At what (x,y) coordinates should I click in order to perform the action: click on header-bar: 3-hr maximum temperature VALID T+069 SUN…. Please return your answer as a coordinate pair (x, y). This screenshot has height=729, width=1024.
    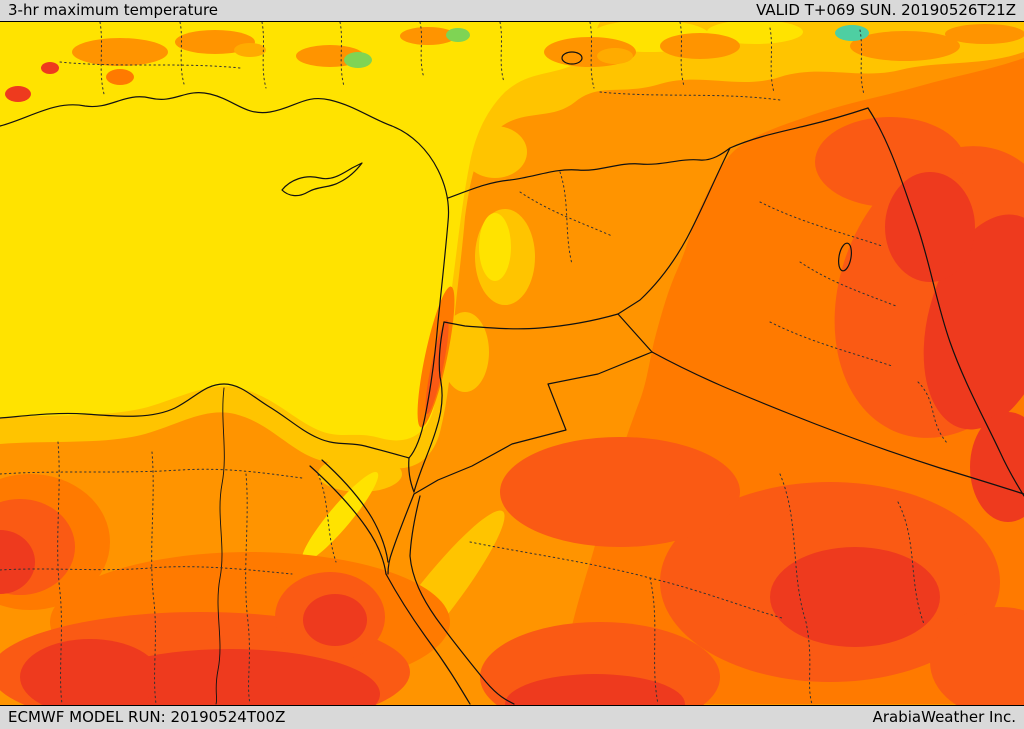
    Looking at the image, I should click on (512, 11).